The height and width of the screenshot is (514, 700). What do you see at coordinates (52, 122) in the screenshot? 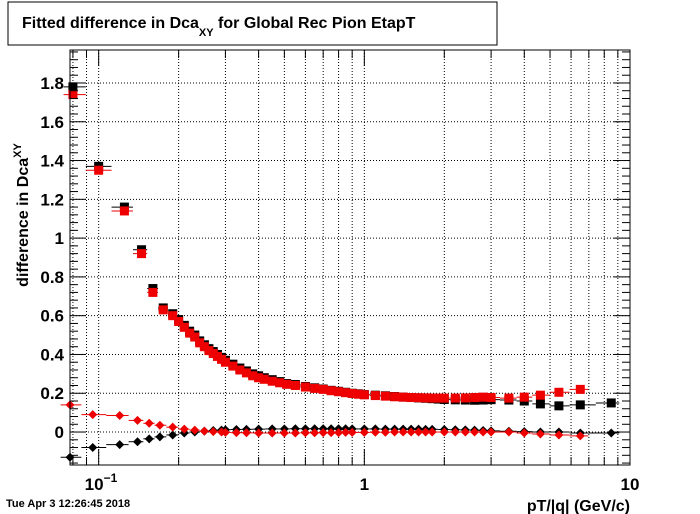
I see `y-tick-label: 1.6` at bounding box center [52, 122].